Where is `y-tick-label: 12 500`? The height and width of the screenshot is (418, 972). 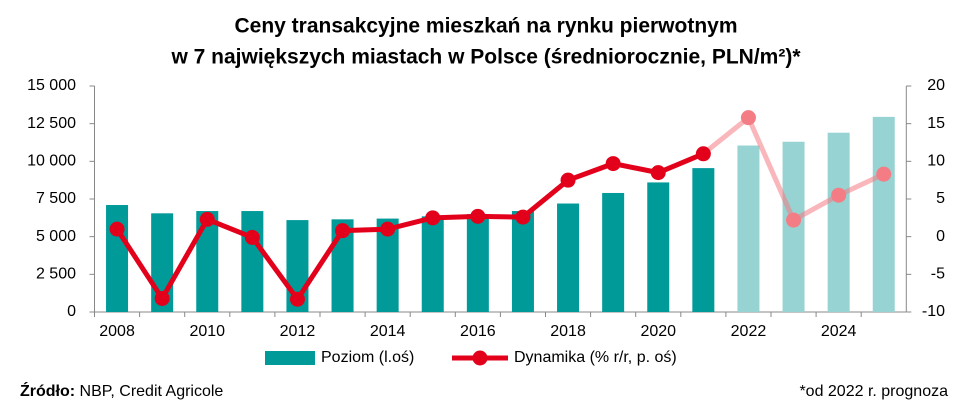
y-tick-label: 12 500 is located at coordinates (51, 123).